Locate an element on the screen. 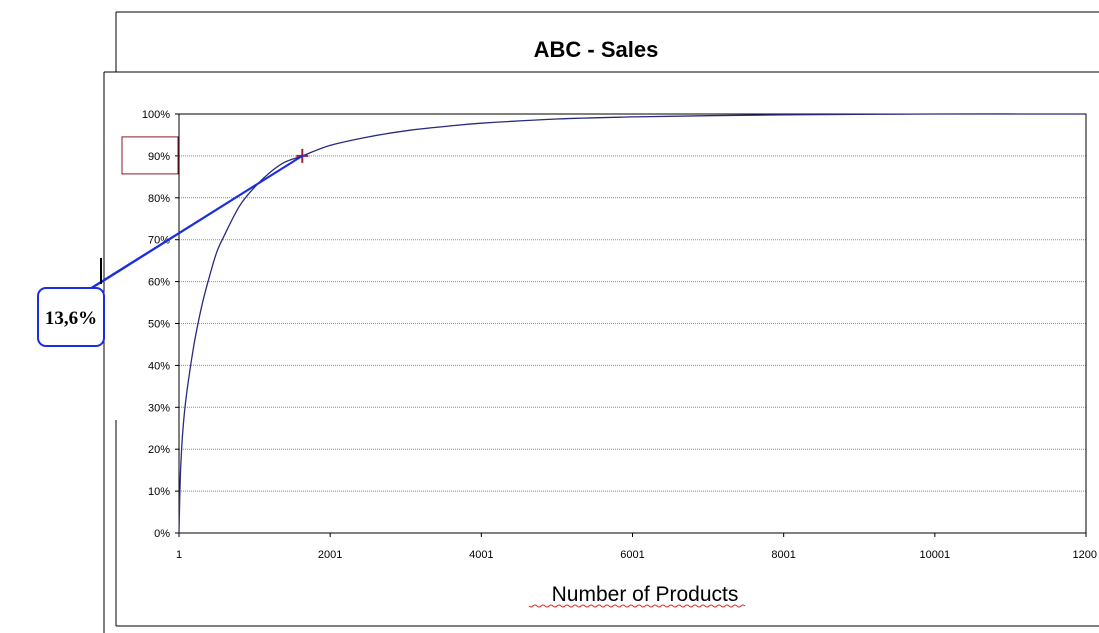 The width and height of the screenshot is (1099, 633). y-tick-label: 60% is located at coordinates (159, 283).